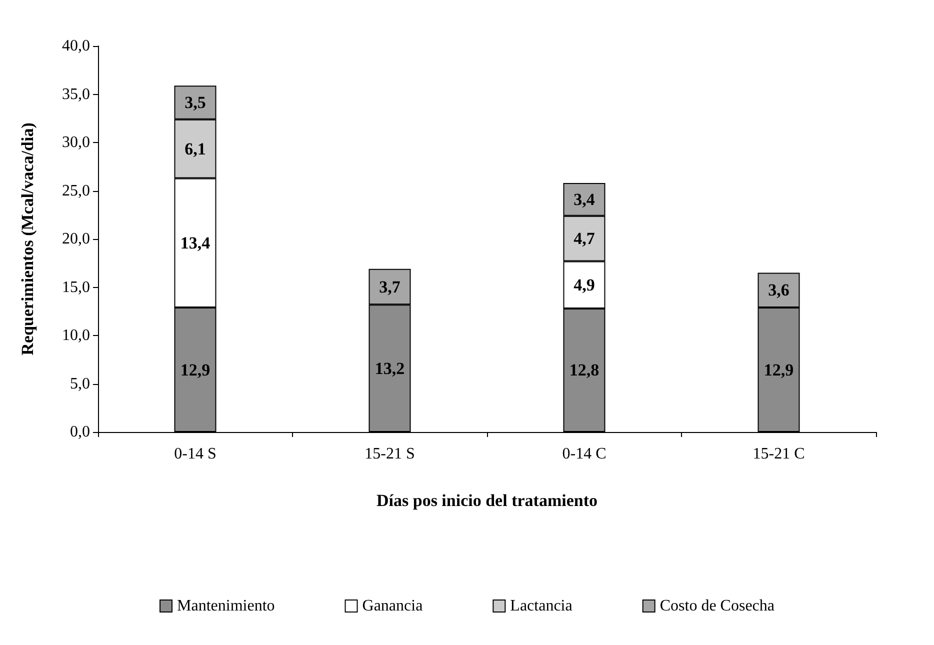 Image resolution: width=934 pixels, height=645 pixels. What do you see at coordinates (778, 454) in the screenshot?
I see `x-tick-label: 15-21 C` at bounding box center [778, 454].